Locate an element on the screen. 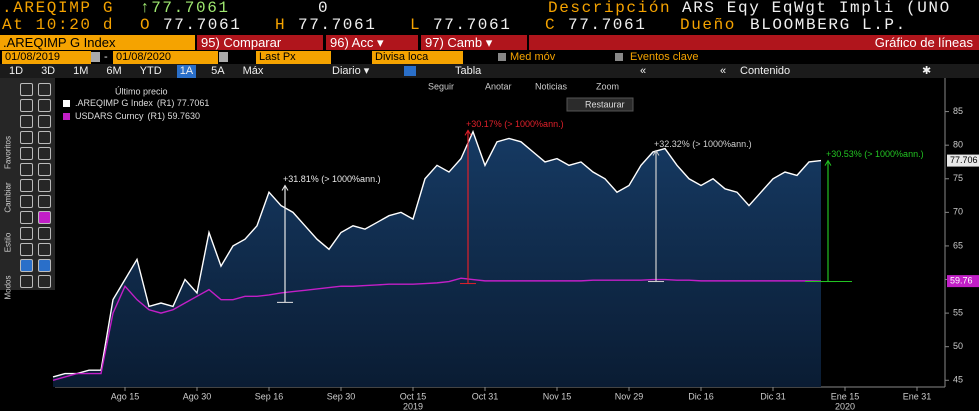 Image resolution: width=979 pixels, height=411 pixels. close: 77.7061 is located at coordinates (607, 25).